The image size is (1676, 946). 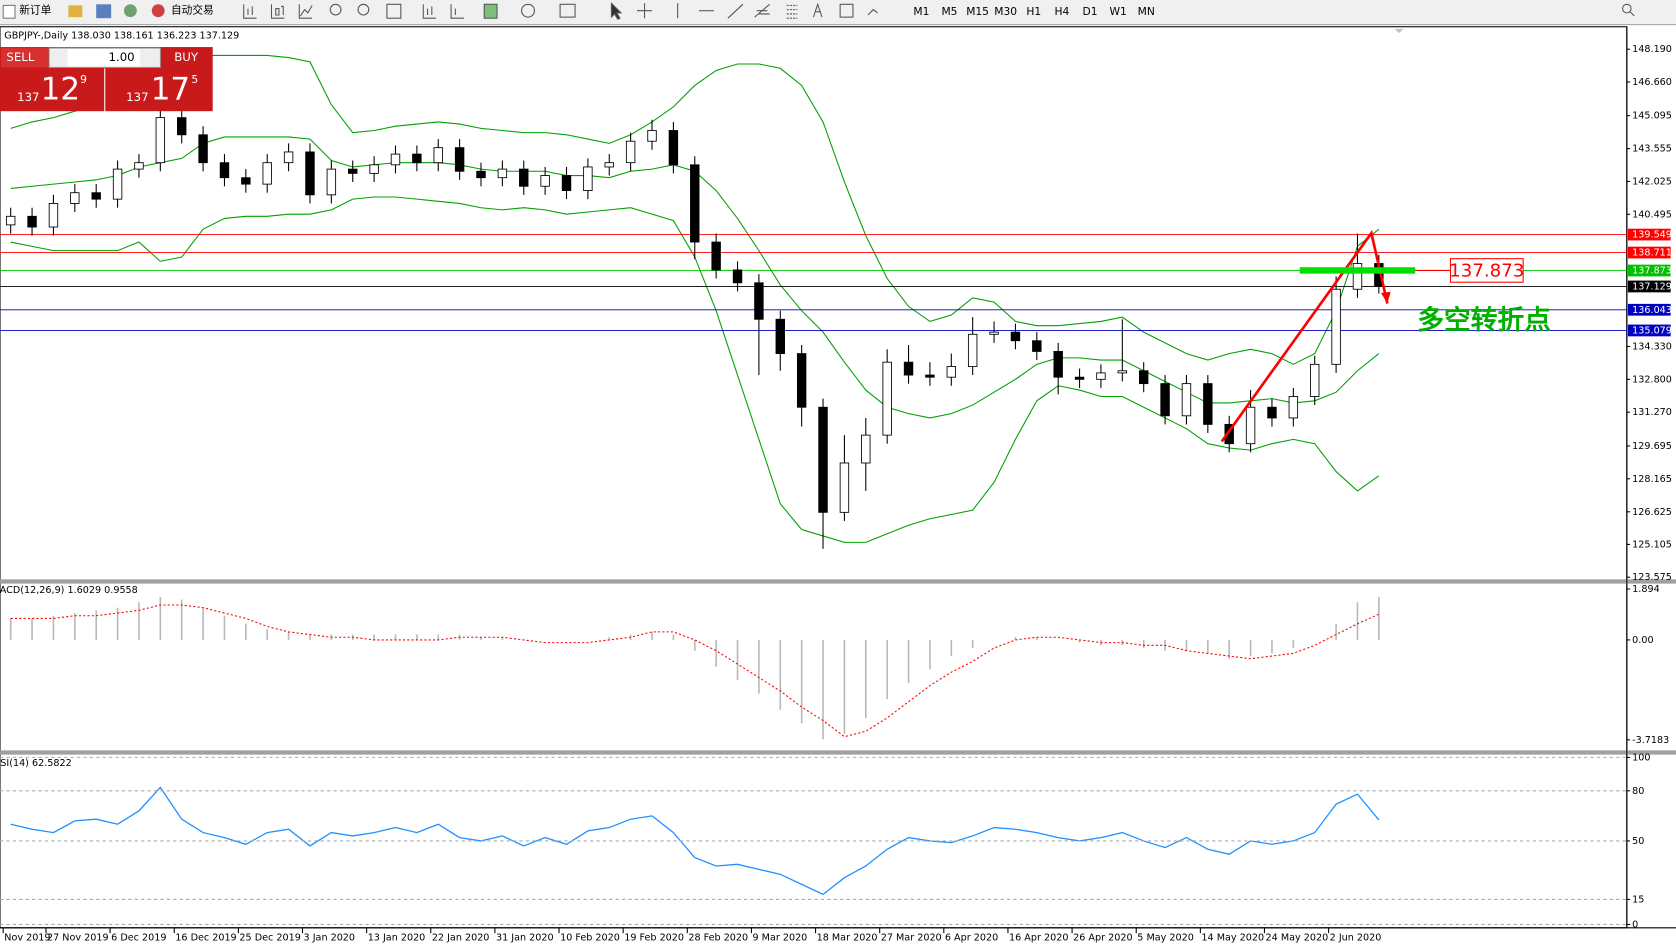 What do you see at coordinates (27, 937) in the screenshot?
I see `x-tick-label: Nov 2019` at bounding box center [27, 937].